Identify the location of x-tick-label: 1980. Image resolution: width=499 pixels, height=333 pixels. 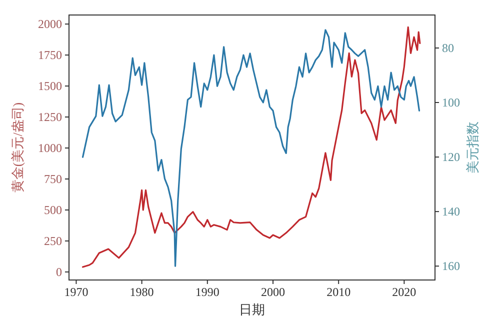
(142, 292).